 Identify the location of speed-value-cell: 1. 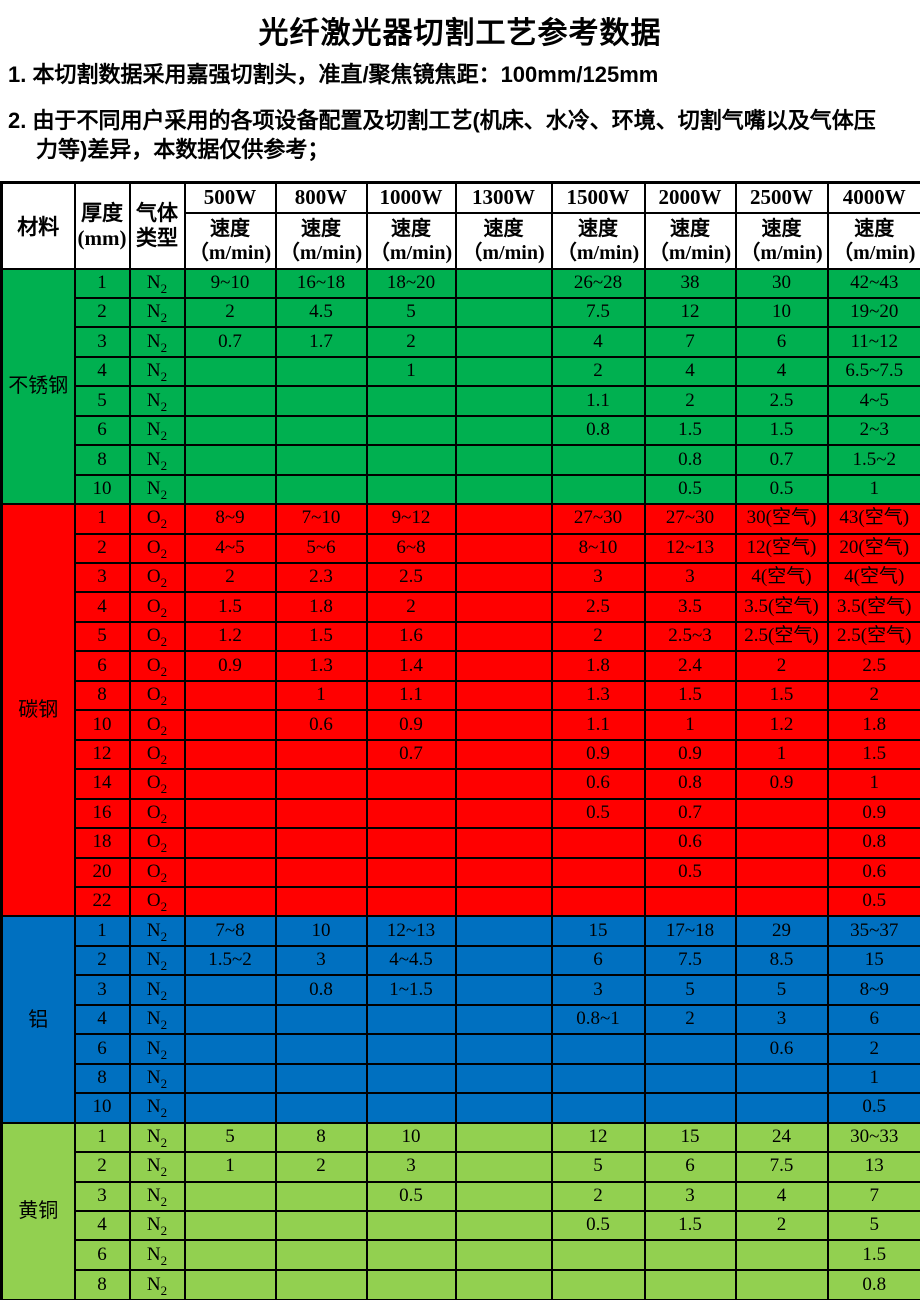
(781, 754).